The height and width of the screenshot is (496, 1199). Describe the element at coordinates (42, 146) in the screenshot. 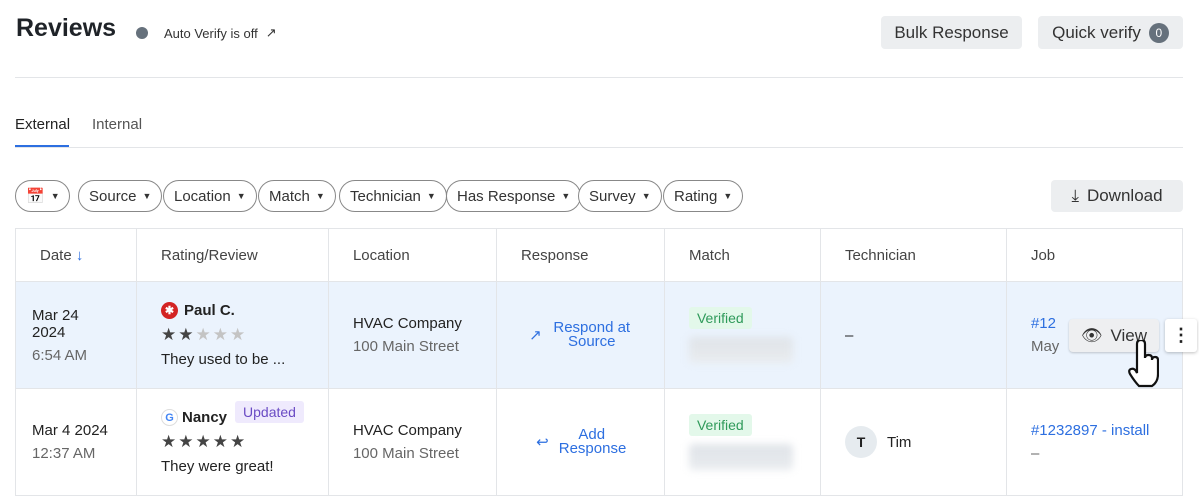

I see `active-tab-indicator` at that location.